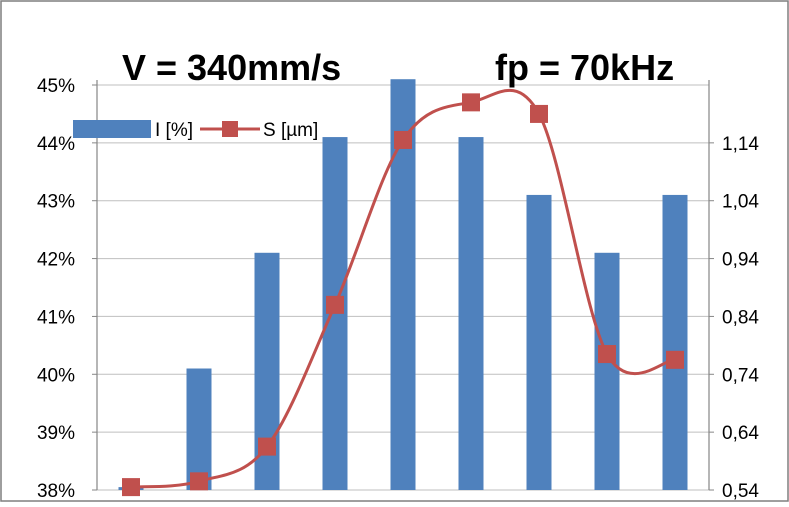 This screenshot has height=507, width=789. What do you see at coordinates (740, 260) in the screenshot?
I see `right-axis-tick-label: 0,94` at bounding box center [740, 260].